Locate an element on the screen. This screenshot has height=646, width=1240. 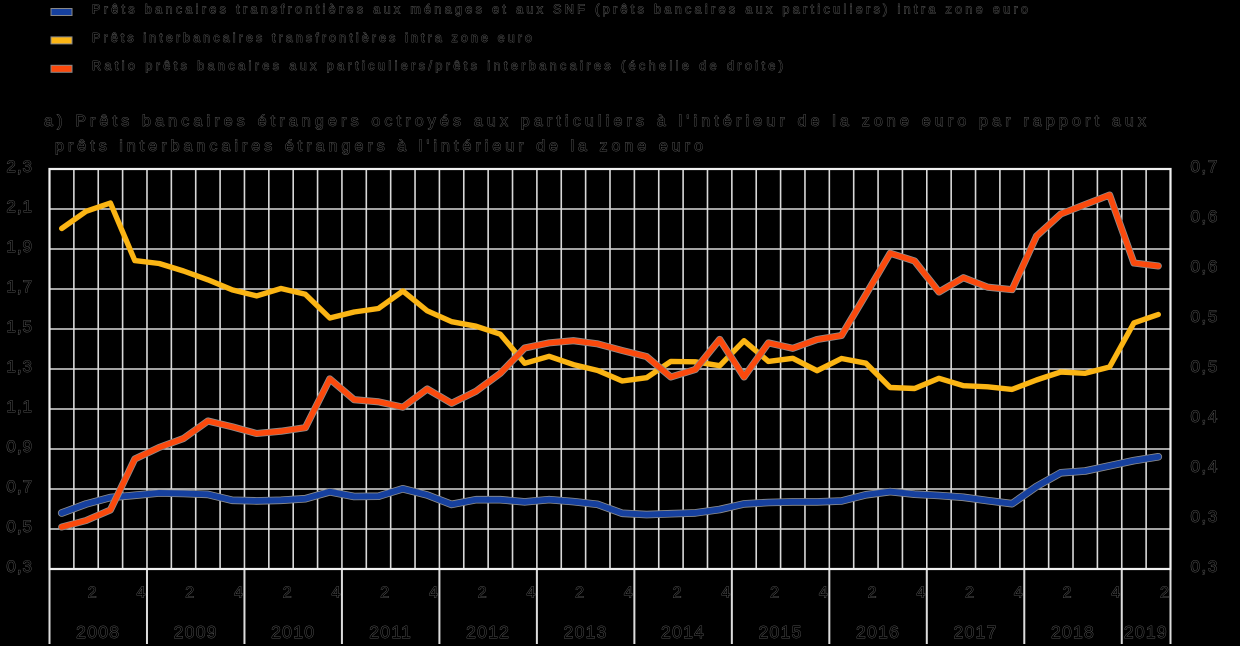
svg-text: 2008 is located at coordinates (98, 632).